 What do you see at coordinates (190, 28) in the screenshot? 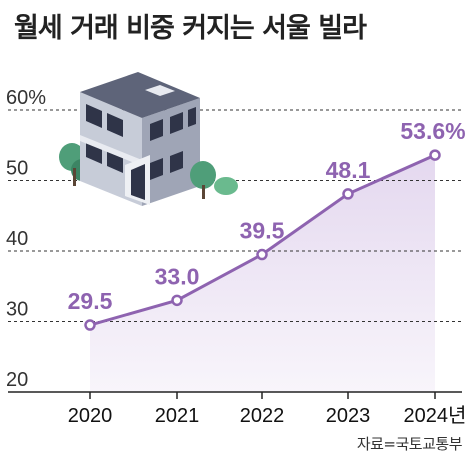
I see `chart-title: 월세 거래 비중 커지는 서울 빌라` at bounding box center [190, 28].